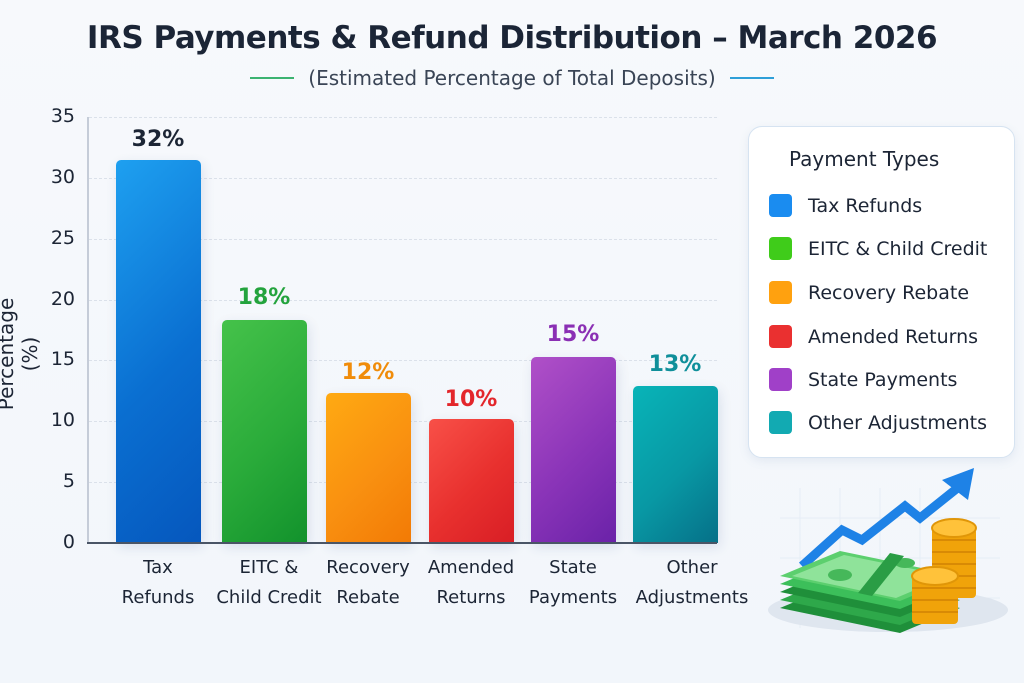 This screenshot has width=1024, height=683. Describe the element at coordinates (573, 334) in the screenshot. I see `bar-value-label: 15%` at that location.